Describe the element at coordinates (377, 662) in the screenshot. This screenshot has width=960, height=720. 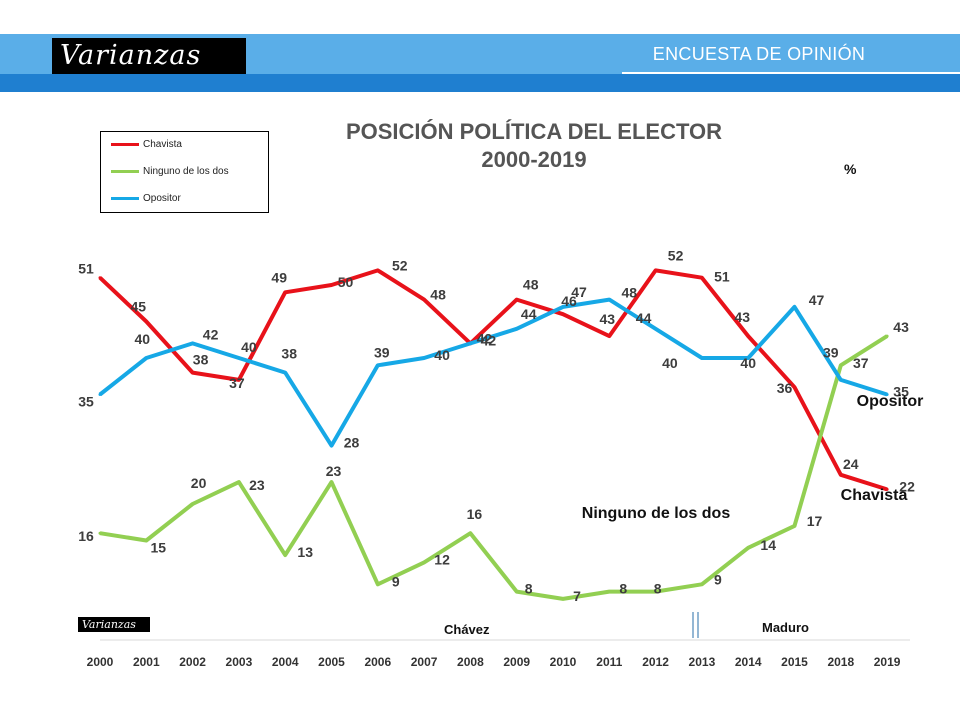
I see `x-tick-label-2006: 2006` at that location.